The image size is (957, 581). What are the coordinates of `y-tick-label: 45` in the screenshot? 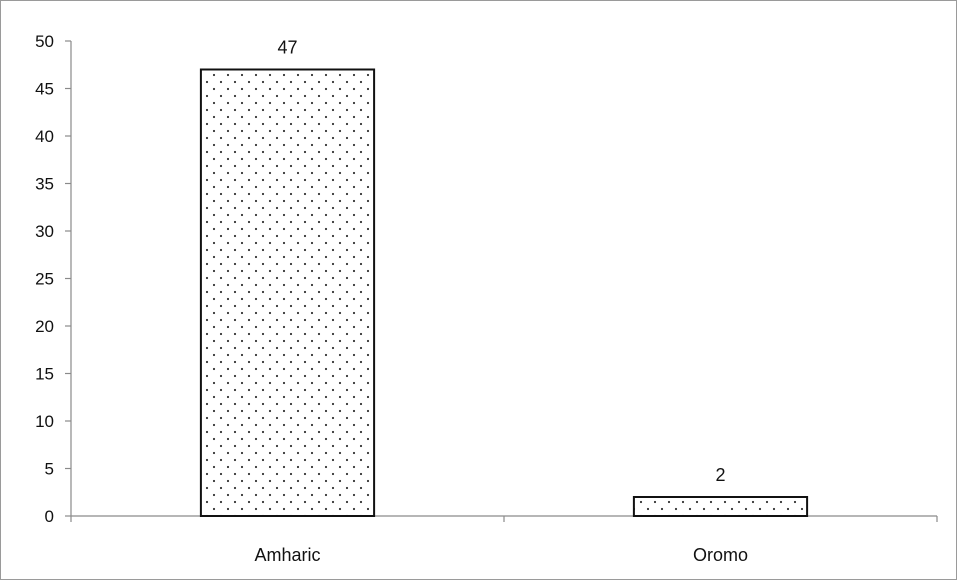 It's located at (44, 89).